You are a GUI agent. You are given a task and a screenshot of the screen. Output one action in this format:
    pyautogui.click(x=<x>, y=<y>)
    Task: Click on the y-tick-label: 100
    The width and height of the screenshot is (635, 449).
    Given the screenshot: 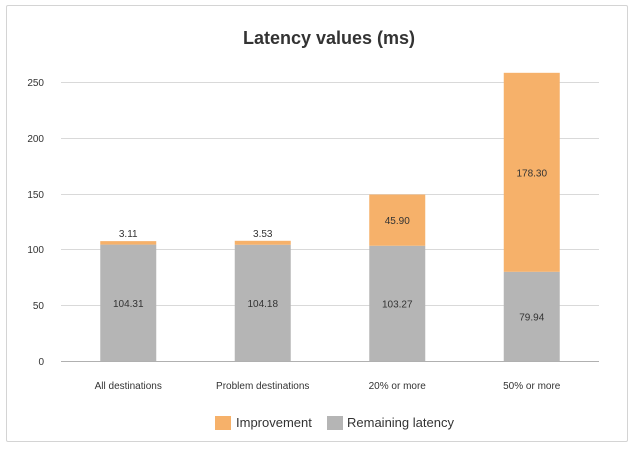 What is the action you would take?
    pyautogui.click(x=35, y=250)
    